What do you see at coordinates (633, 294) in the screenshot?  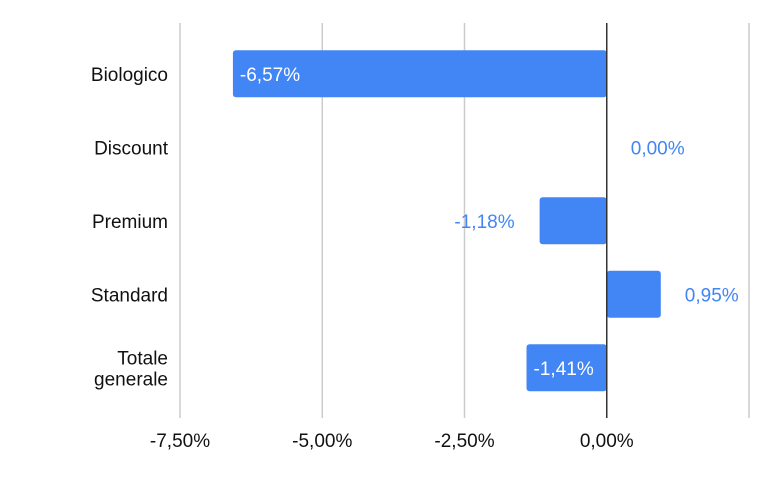 I see `bar-standard` at bounding box center [633, 294].